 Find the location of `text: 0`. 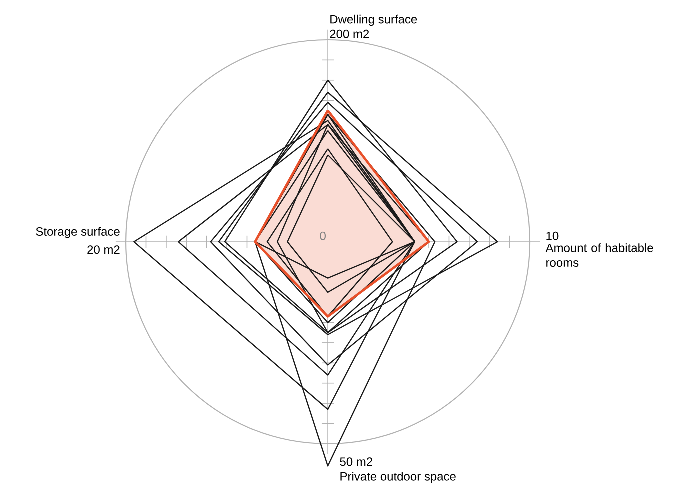

text: 0 is located at coordinates (323, 236).